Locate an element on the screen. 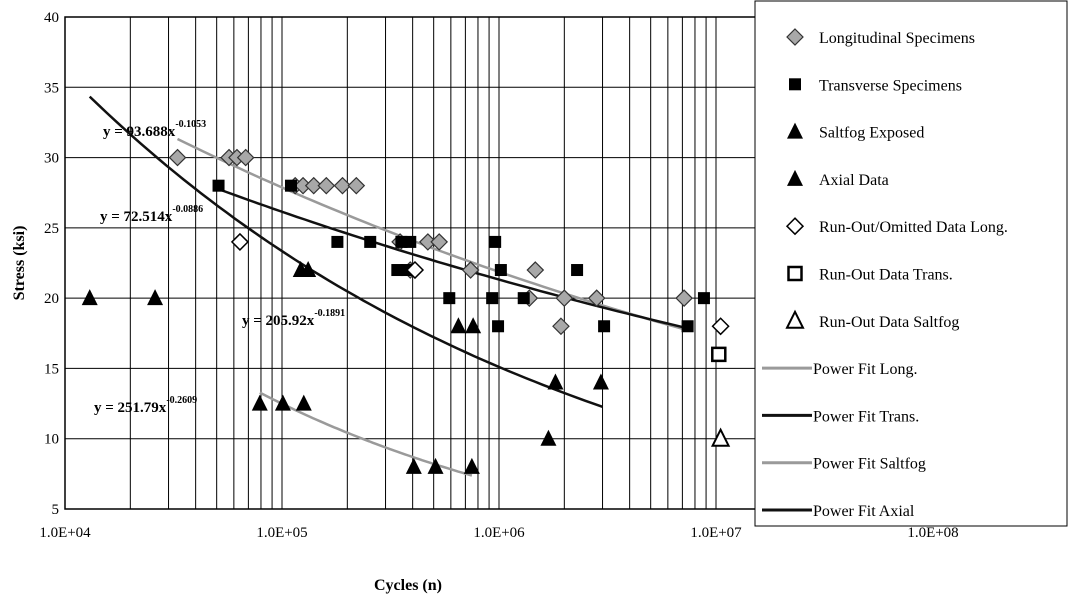 This screenshot has width=1073, height=598. y-tick-label: 15 is located at coordinates (51, 369).